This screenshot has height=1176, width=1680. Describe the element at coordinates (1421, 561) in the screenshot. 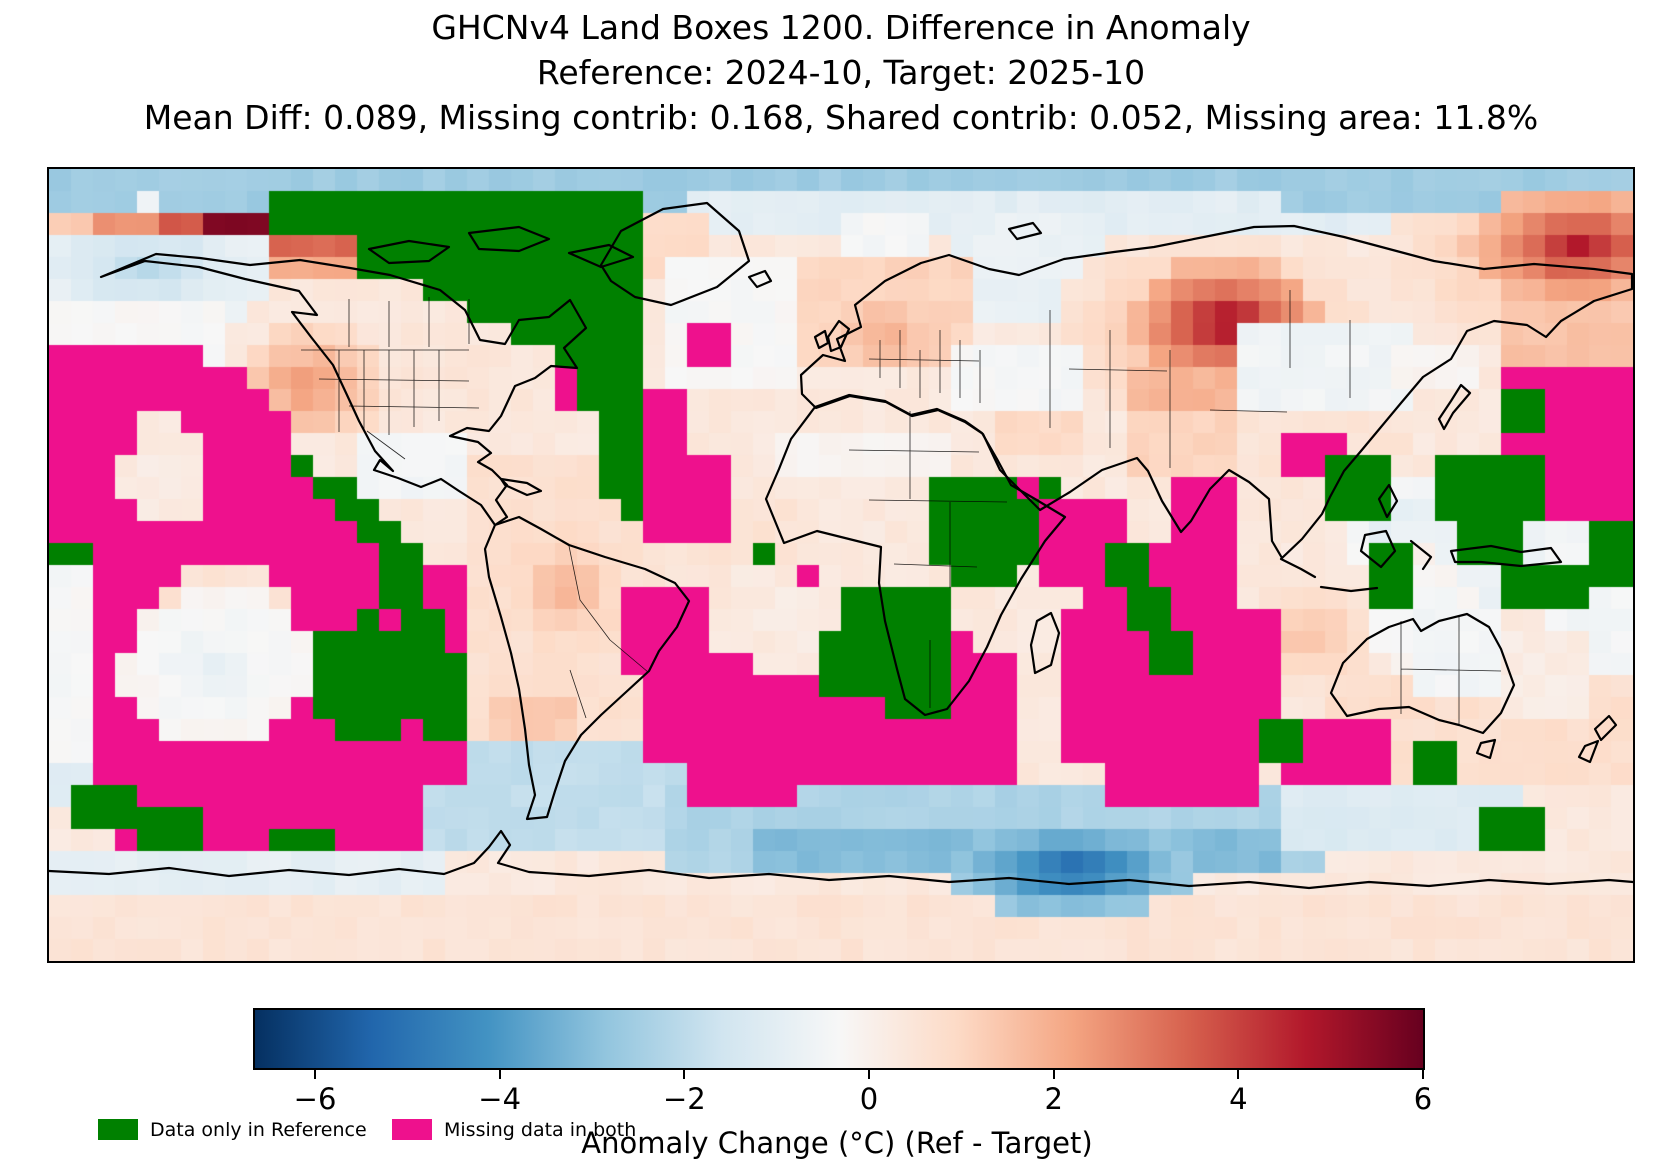

I see `indonesia-coast` at that location.